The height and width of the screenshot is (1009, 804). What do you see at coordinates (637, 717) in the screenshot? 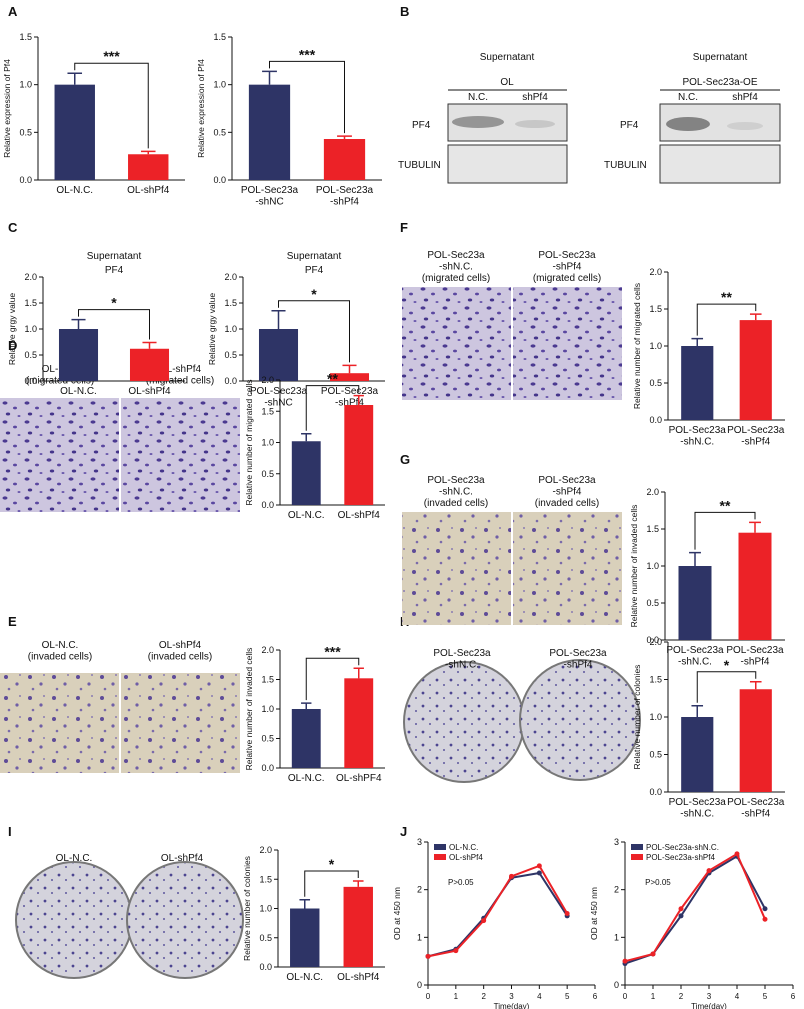
I see `y-axis-label: Relative number of colonies` at bounding box center [637, 717].